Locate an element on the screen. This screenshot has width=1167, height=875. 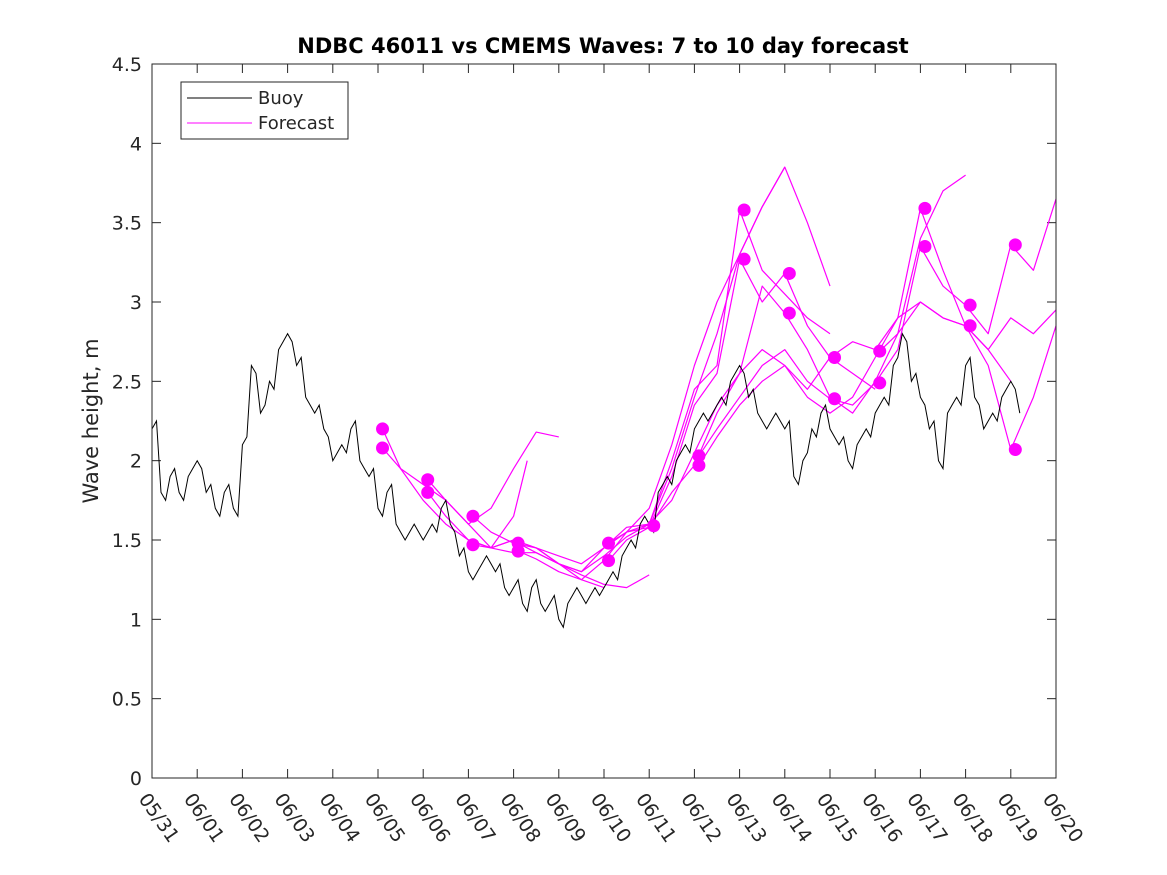
legend-box is located at coordinates (264, 110).